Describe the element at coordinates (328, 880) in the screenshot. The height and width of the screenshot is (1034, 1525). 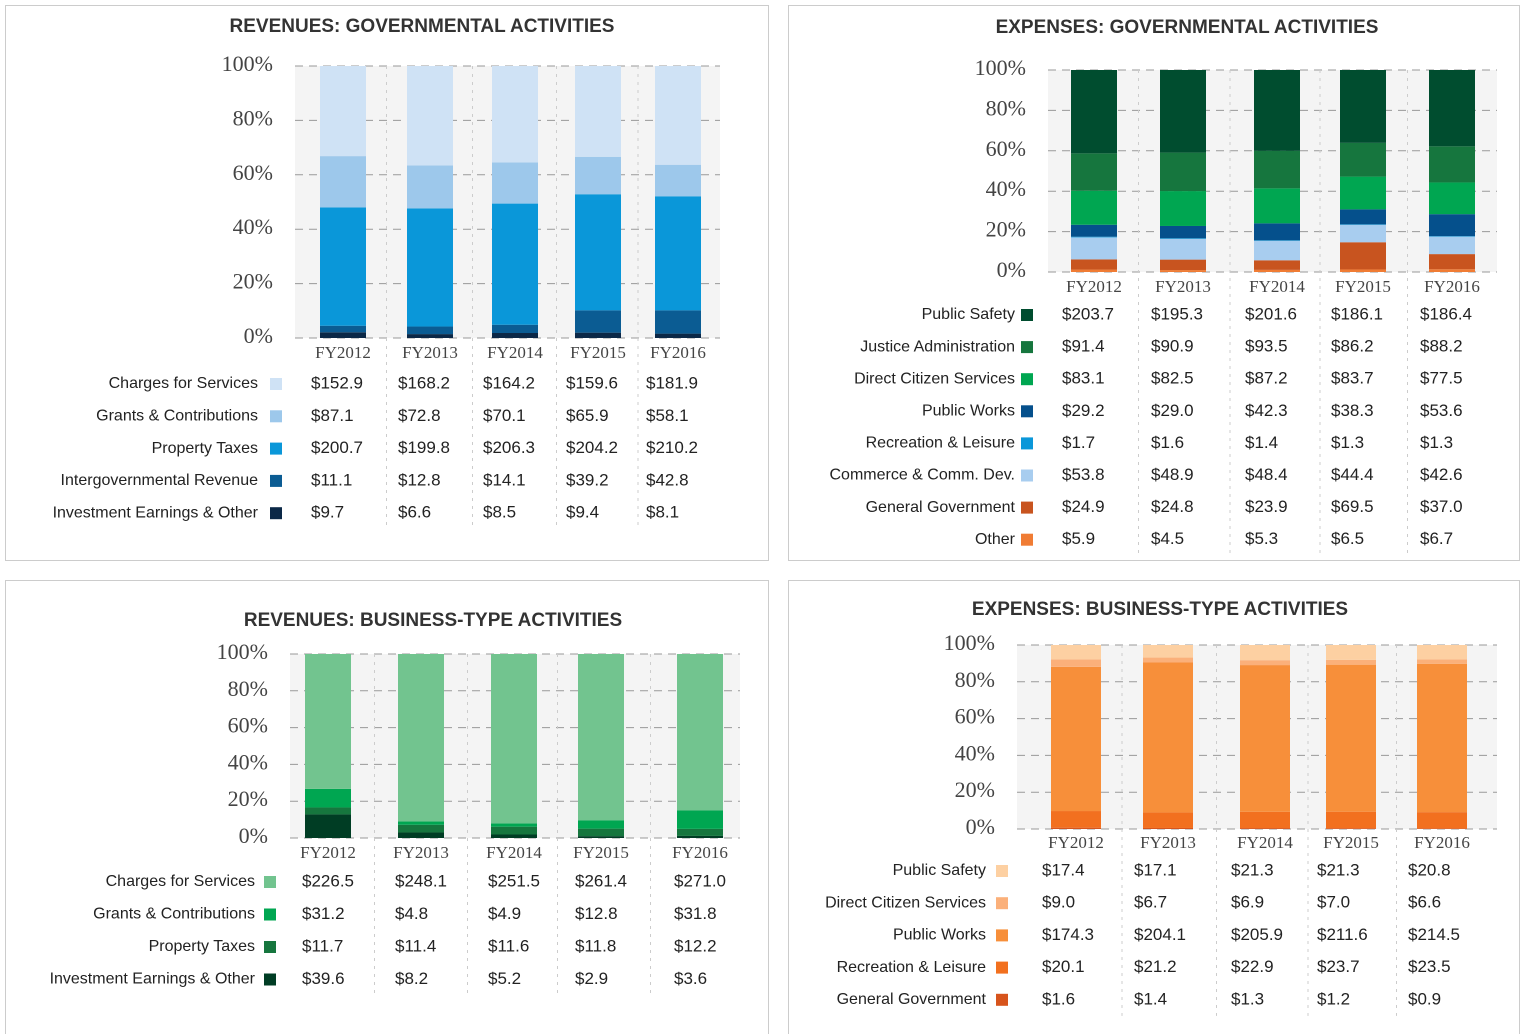
I see `value-label: $226.5` at that location.